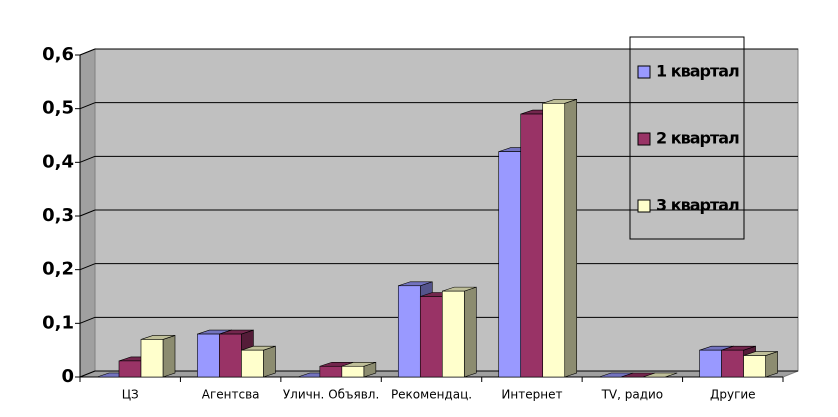  I want to click on y-tick-label: 0,1, so click(58, 322).